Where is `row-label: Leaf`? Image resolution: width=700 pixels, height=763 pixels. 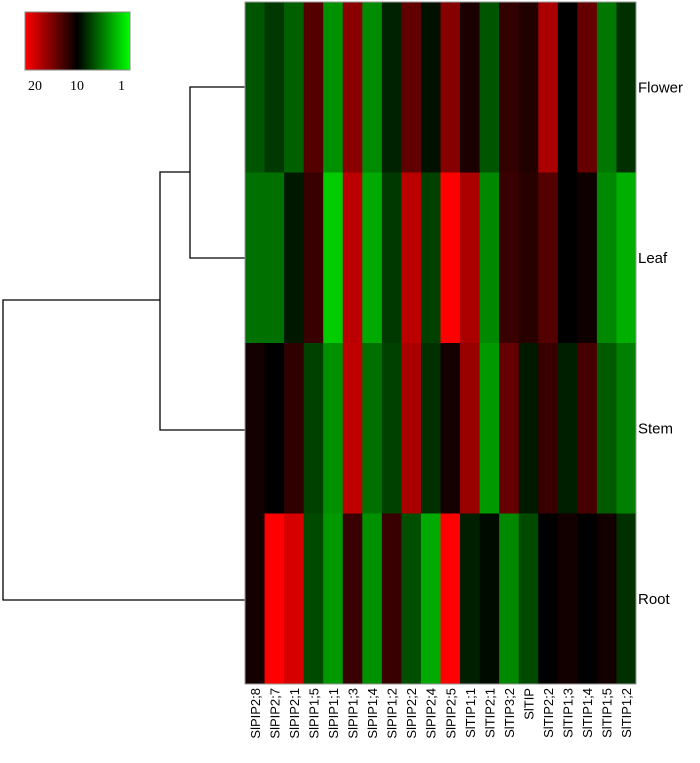
row-label: Leaf is located at coordinates (653, 258).